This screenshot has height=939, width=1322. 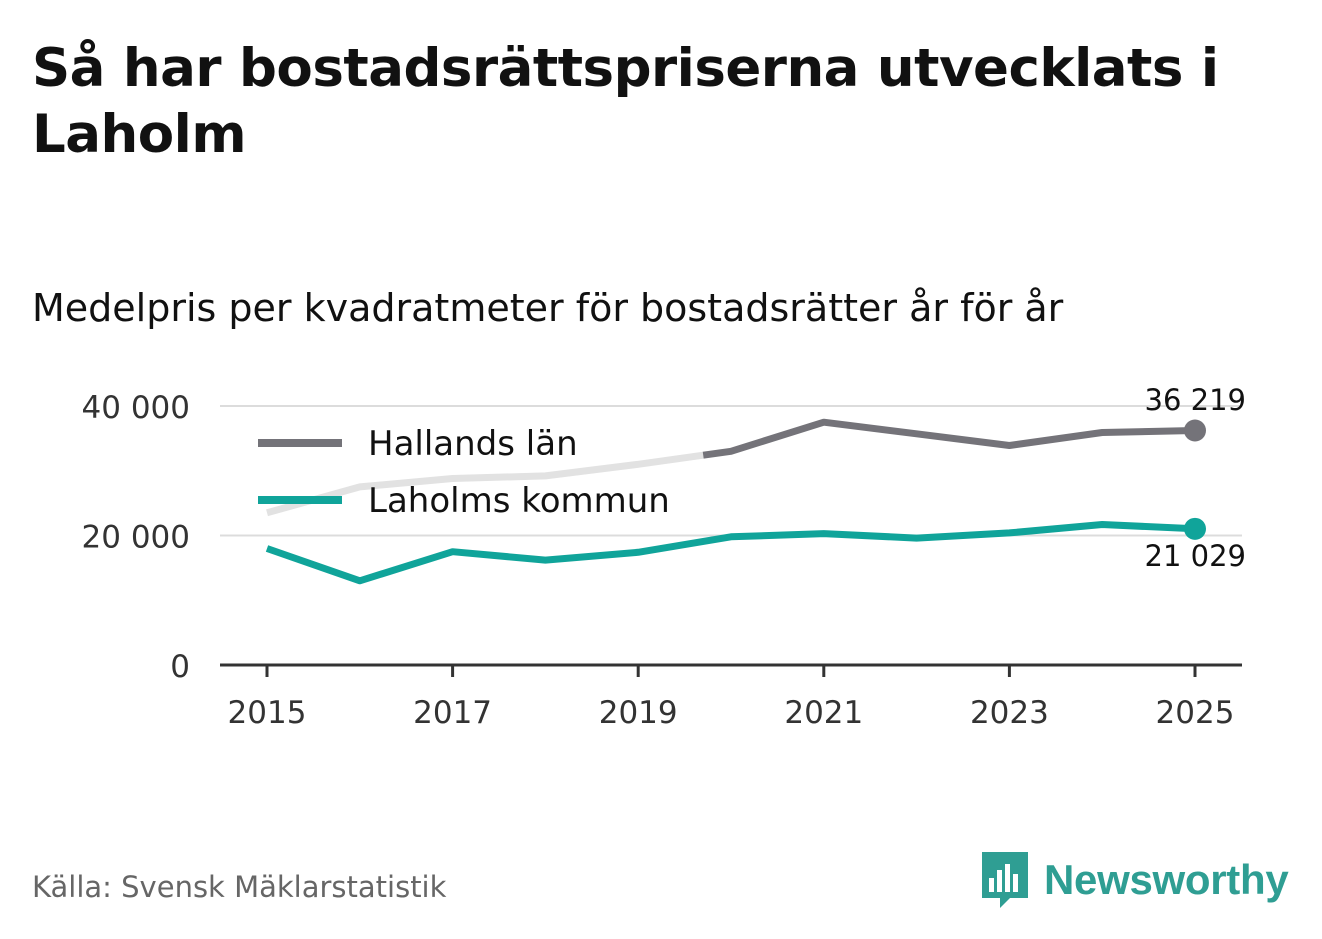 What do you see at coordinates (1195, 430) in the screenshot?
I see `end-point-hallands` at bounding box center [1195, 430].